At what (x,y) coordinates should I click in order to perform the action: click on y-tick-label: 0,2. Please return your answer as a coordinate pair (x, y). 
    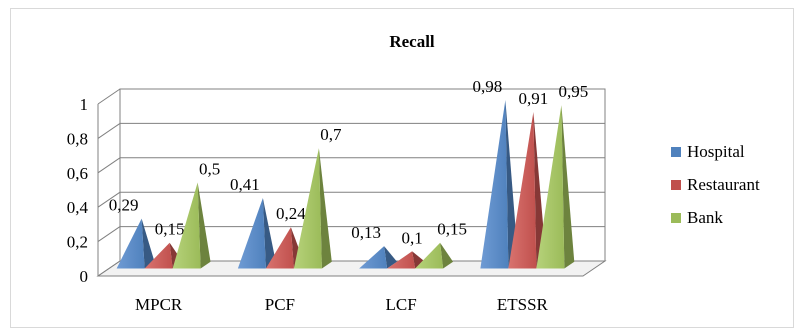
    Looking at the image, I should click on (77, 242).